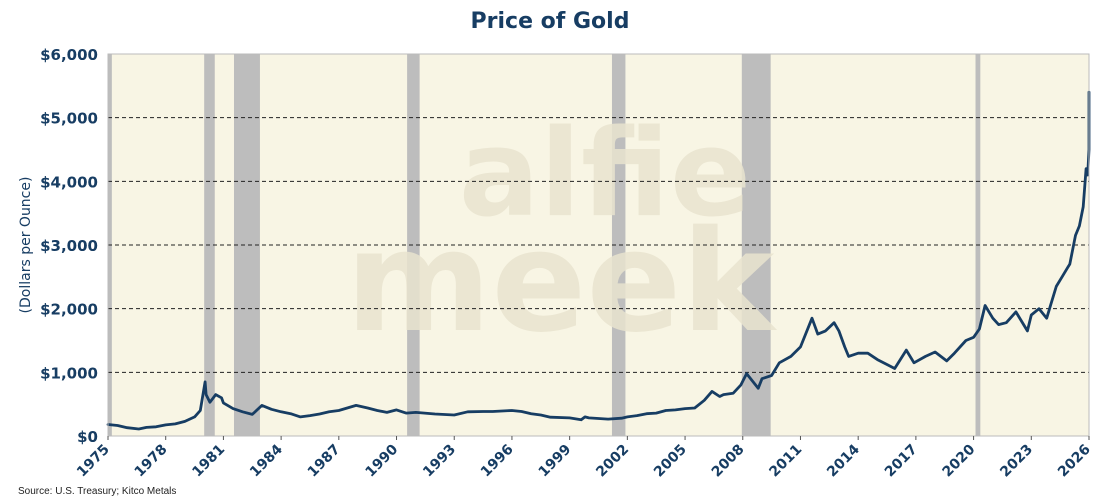 Image resolution: width=1100 pixels, height=500 pixels. Describe the element at coordinates (497, 461) in the screenshot. I see `x-tick-label: 1996` at that location.